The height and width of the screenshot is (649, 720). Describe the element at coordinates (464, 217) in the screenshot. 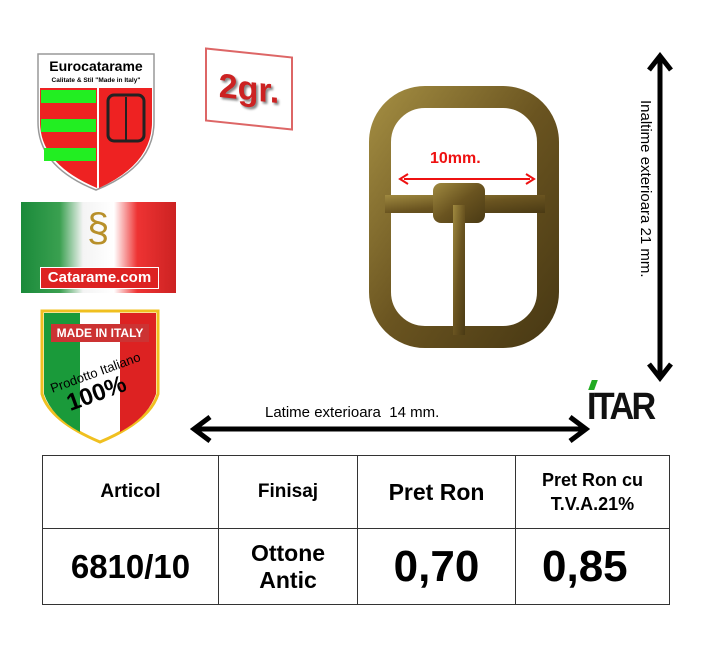

I see `buckle-image` at that location.